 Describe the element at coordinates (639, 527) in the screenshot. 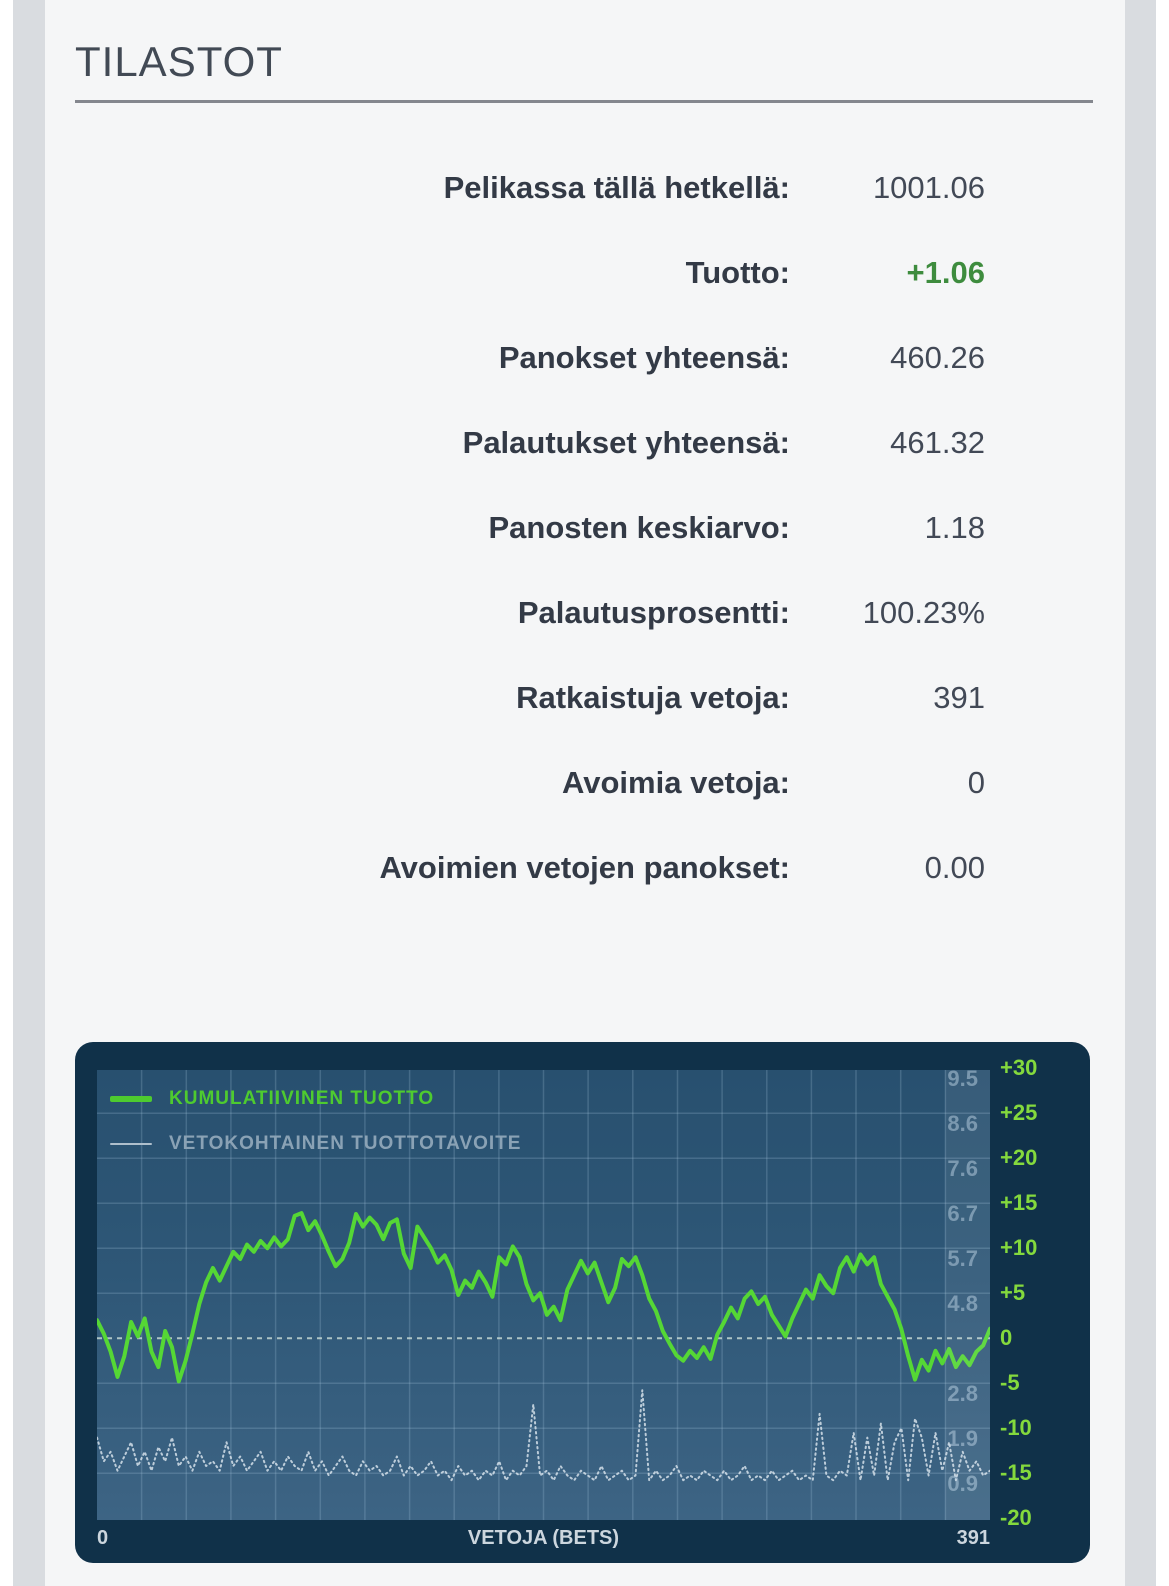

I see `stat-label: Panosten keskiarvo:` at that location.